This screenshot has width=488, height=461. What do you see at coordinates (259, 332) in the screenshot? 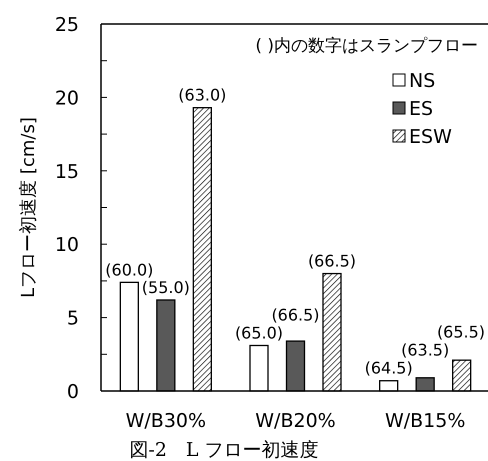
I see `annotation: (65.0)` at bounding box center [259, 332].